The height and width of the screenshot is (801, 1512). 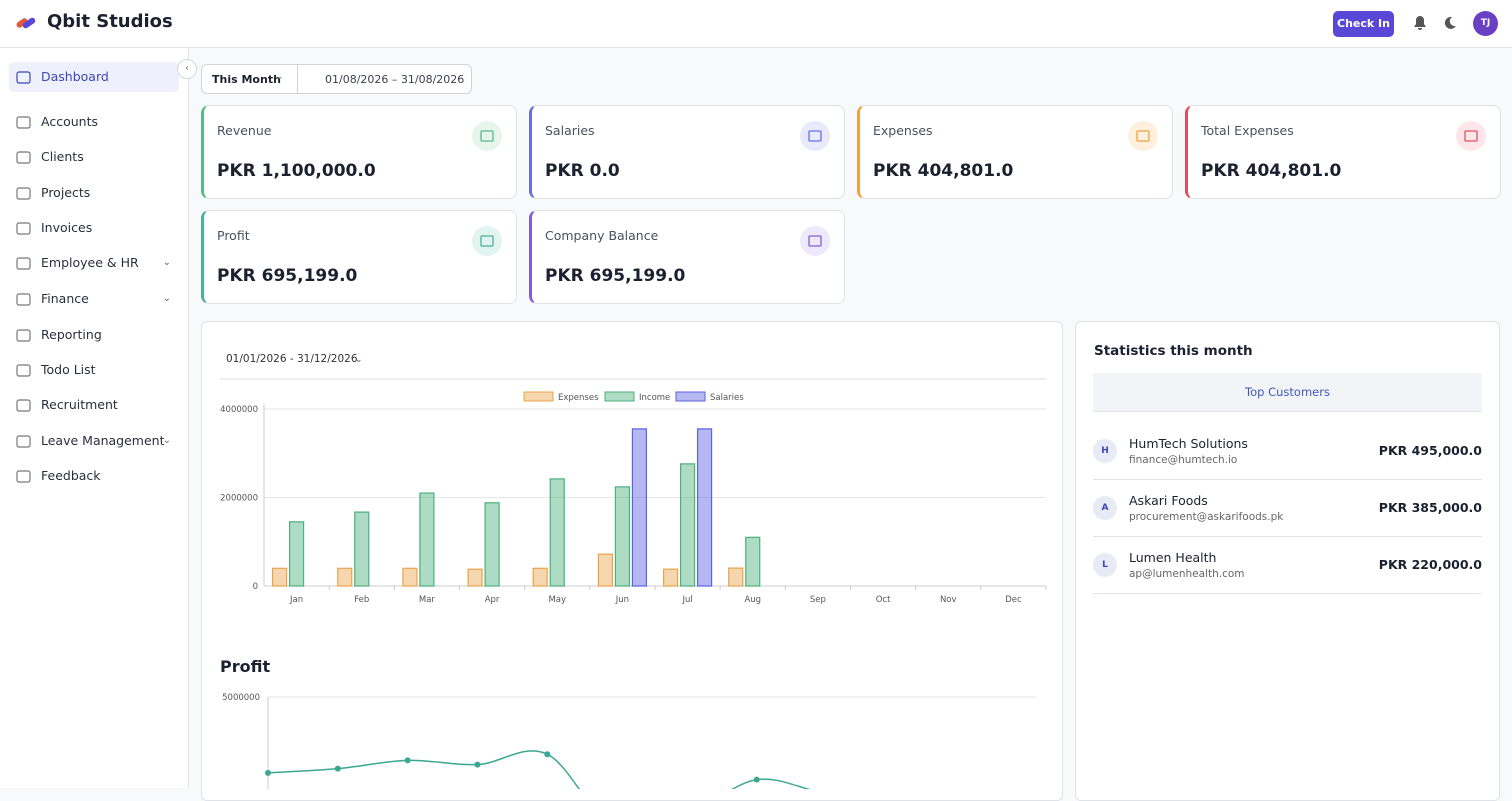 I want to click on avatar: TJ, so click(x=1485, y=23).